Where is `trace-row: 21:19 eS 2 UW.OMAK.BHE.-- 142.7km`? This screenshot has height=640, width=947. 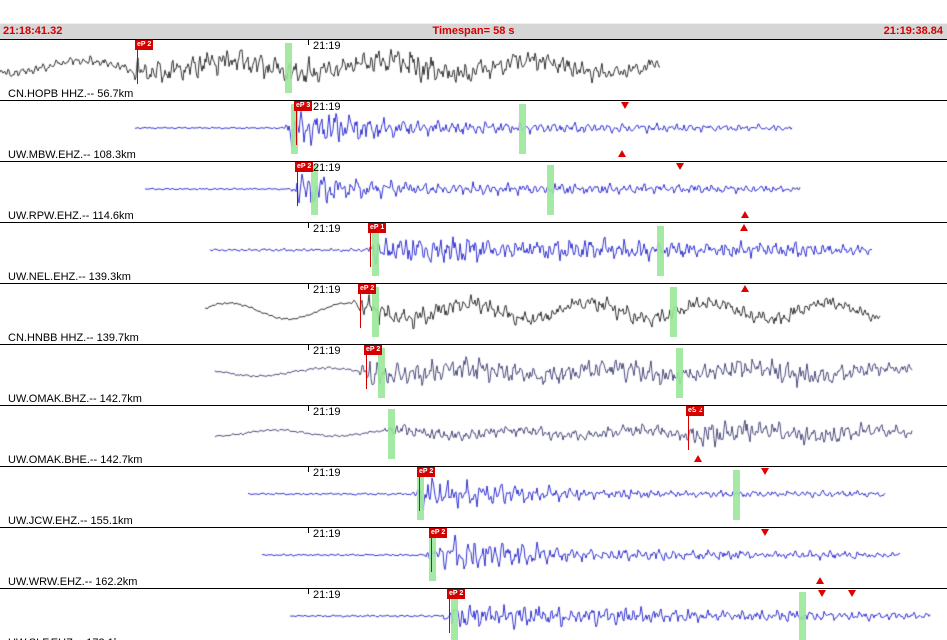 trace-row: 21:19 eS 2 UW.OMAK.BHE.-- 142.7km is located at coordinates (473, 436).